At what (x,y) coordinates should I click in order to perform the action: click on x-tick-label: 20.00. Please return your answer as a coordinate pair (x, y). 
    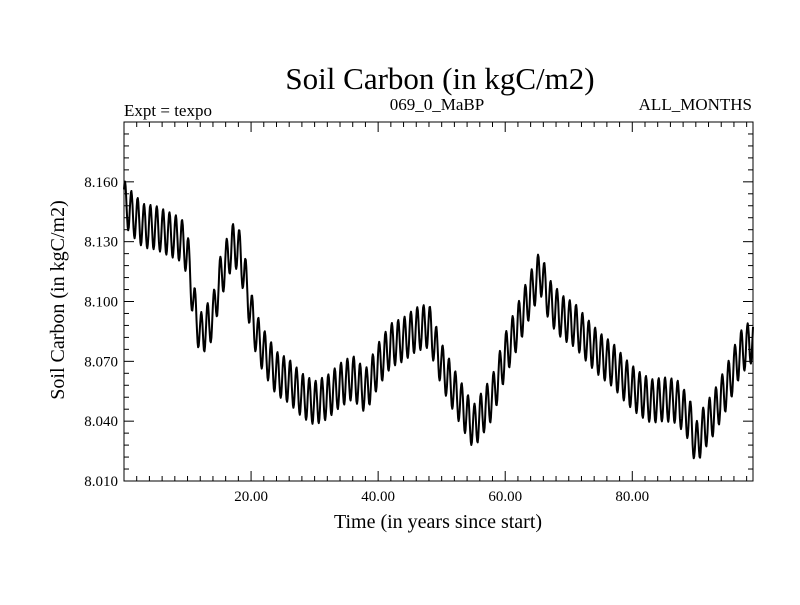
    Looking at the image, I should click on (251, 497).